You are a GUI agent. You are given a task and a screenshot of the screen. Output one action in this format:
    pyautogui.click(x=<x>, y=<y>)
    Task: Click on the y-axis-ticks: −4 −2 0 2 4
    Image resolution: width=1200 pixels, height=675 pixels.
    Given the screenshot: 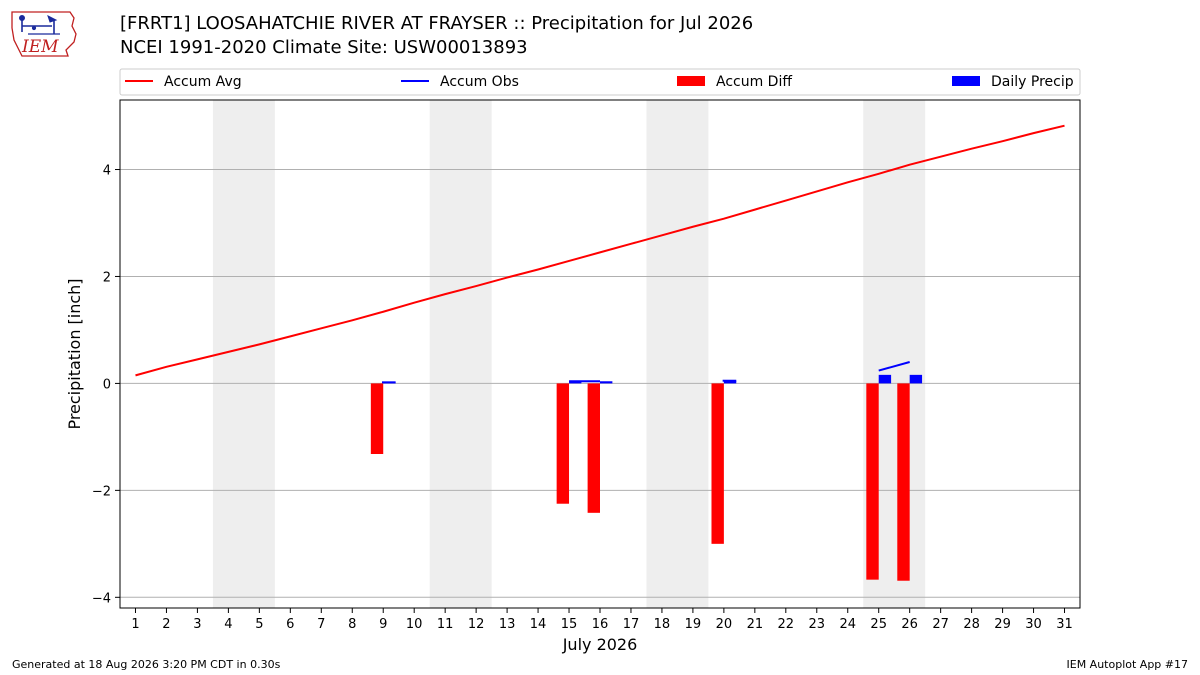 What is the action you would take?
    pyautogui.click(x=106, y=385)
    